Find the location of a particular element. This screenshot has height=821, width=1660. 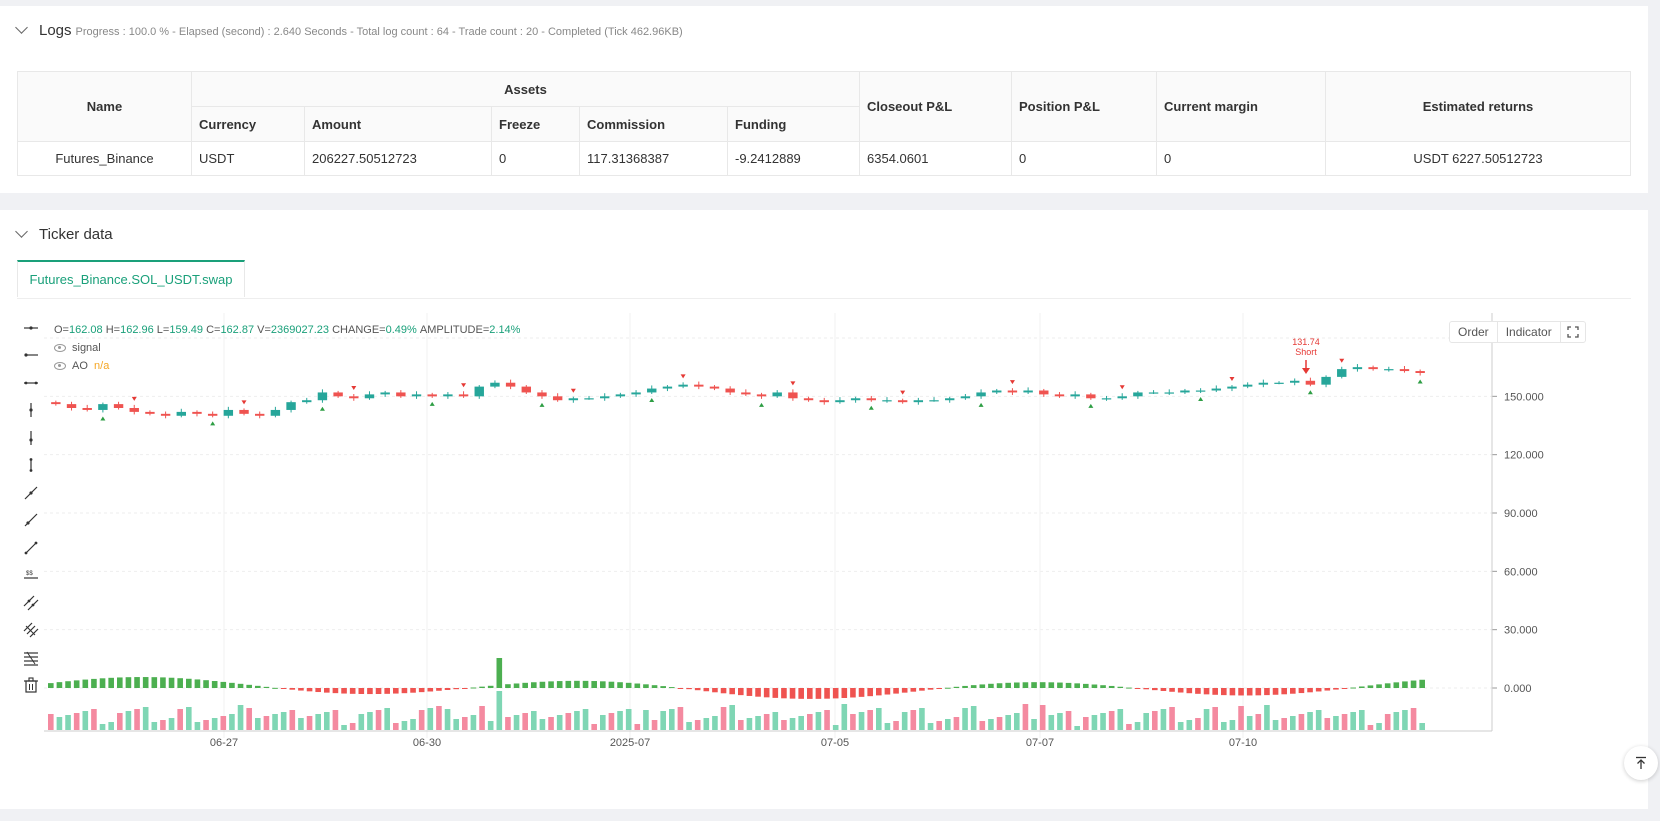

ray-line-icon is located at coordinates (31, 521).